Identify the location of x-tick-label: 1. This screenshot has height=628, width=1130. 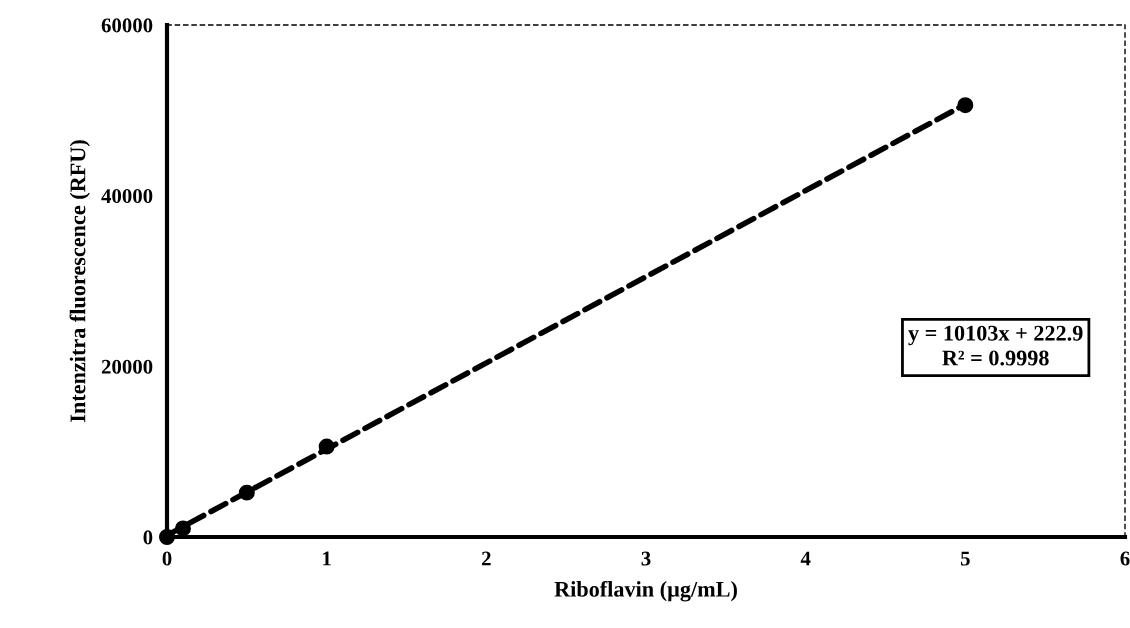
(327, 558).